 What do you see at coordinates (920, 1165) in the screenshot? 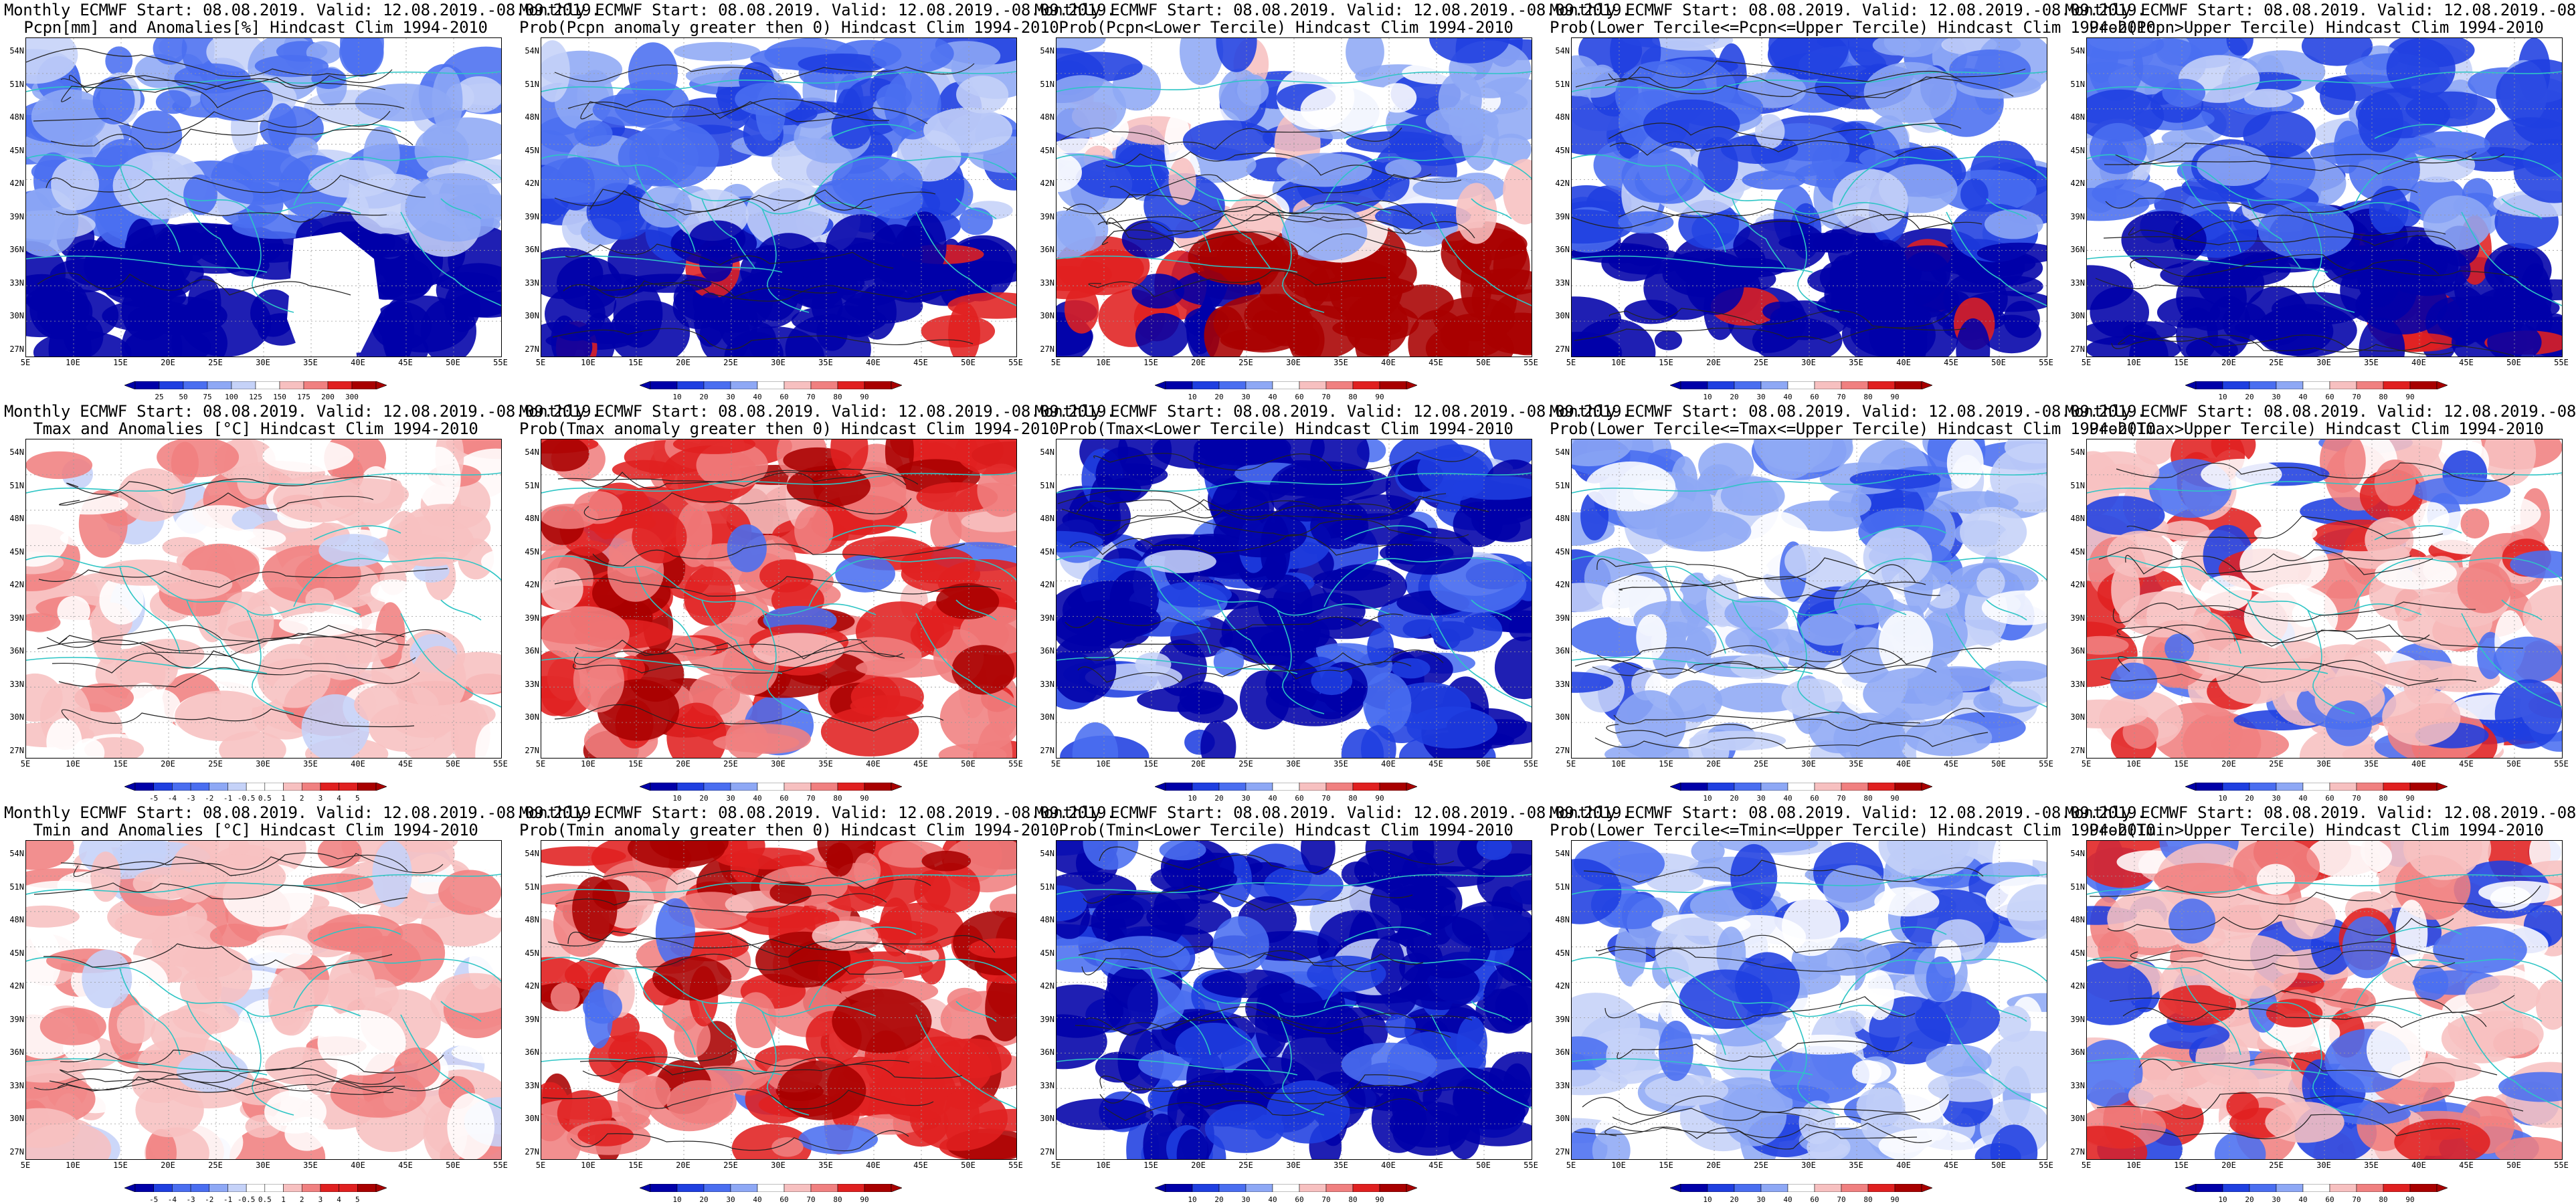
I see `lon-tick-label: 45E` at bounding box center [920, 1165].